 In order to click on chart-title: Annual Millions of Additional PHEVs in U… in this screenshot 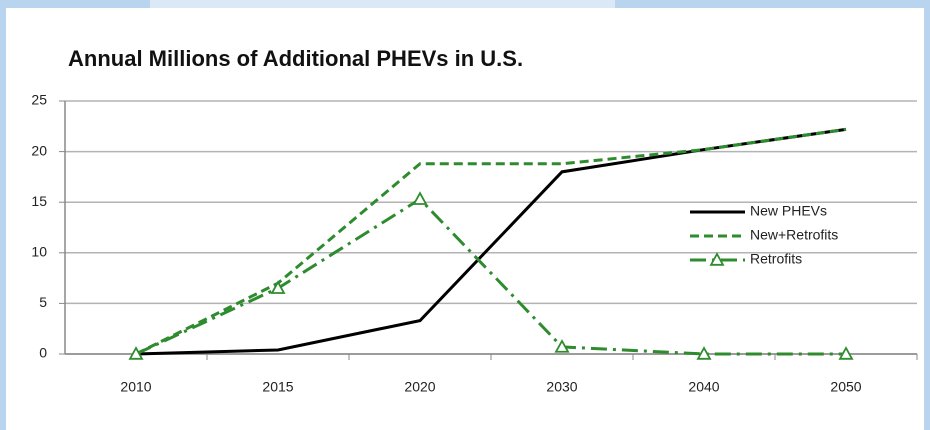, I will do `click(295, 58)`.